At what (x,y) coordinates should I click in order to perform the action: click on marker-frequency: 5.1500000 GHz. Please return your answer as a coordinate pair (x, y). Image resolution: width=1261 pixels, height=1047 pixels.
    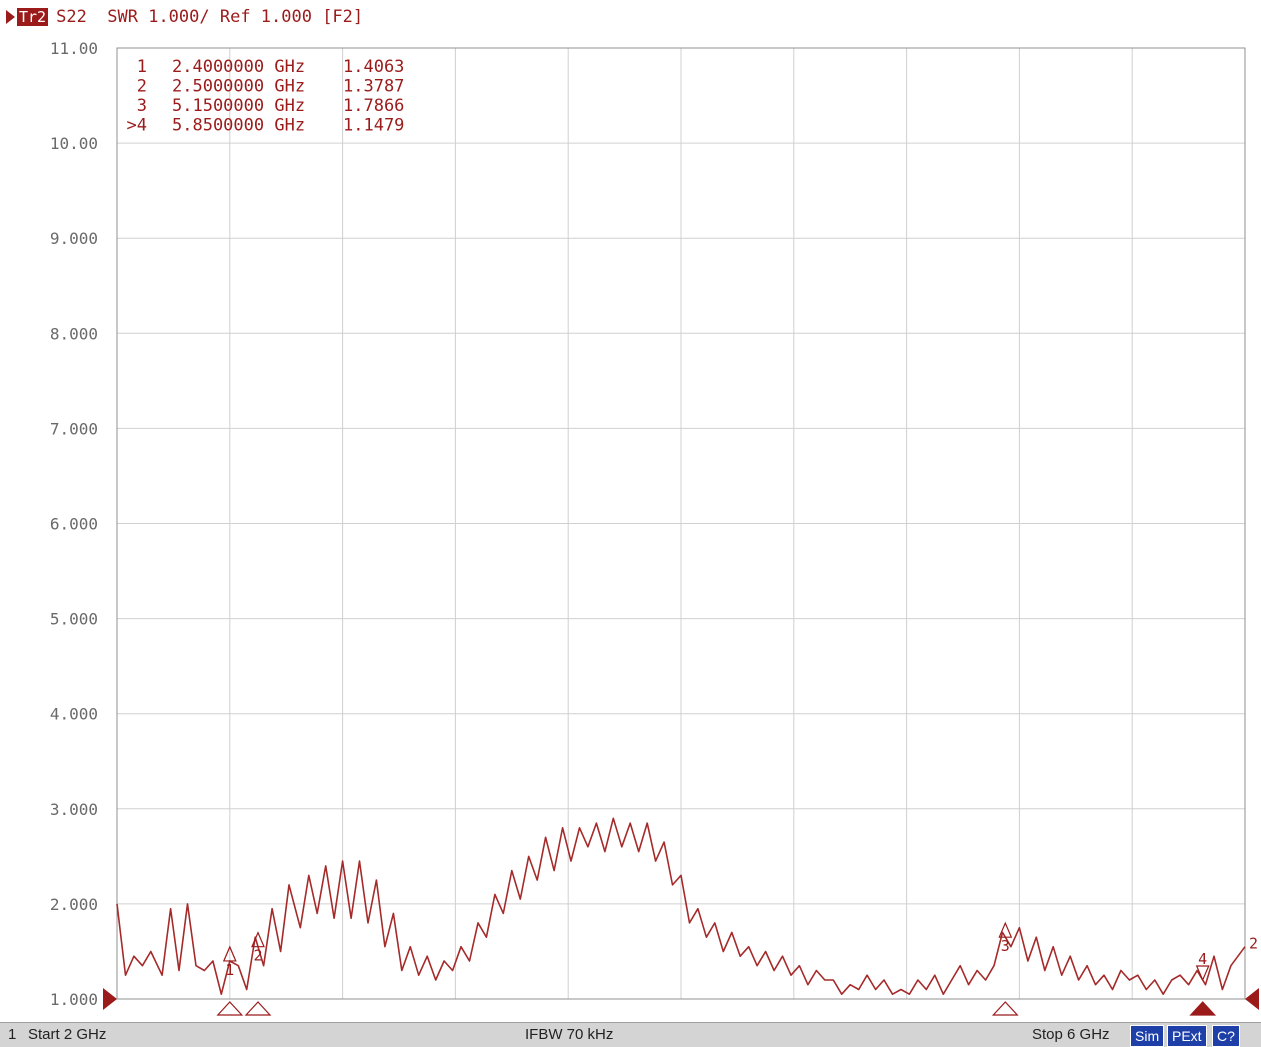
    Looking at the image, I should click on (238, 106).